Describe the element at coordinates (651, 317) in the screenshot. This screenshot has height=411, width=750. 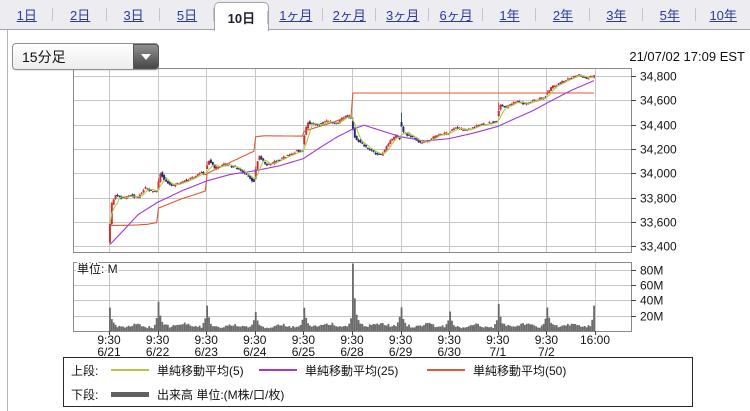
I see `svg-text: 20M` at that location.